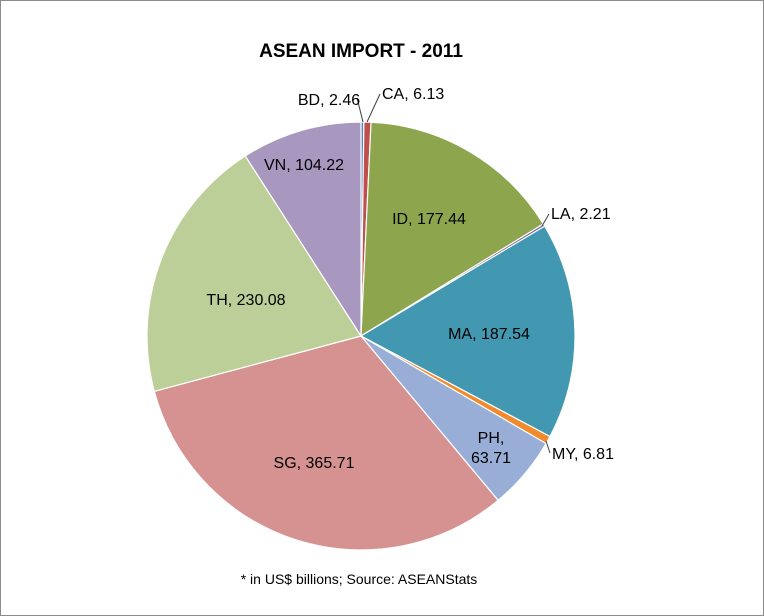 This screenshot has width=764, height=616. What do you see at coordinates (361, 51) in the screenshot?
I see `chart-title: ASEAN IMPORT - 2011` at bounding box center [361, 51].